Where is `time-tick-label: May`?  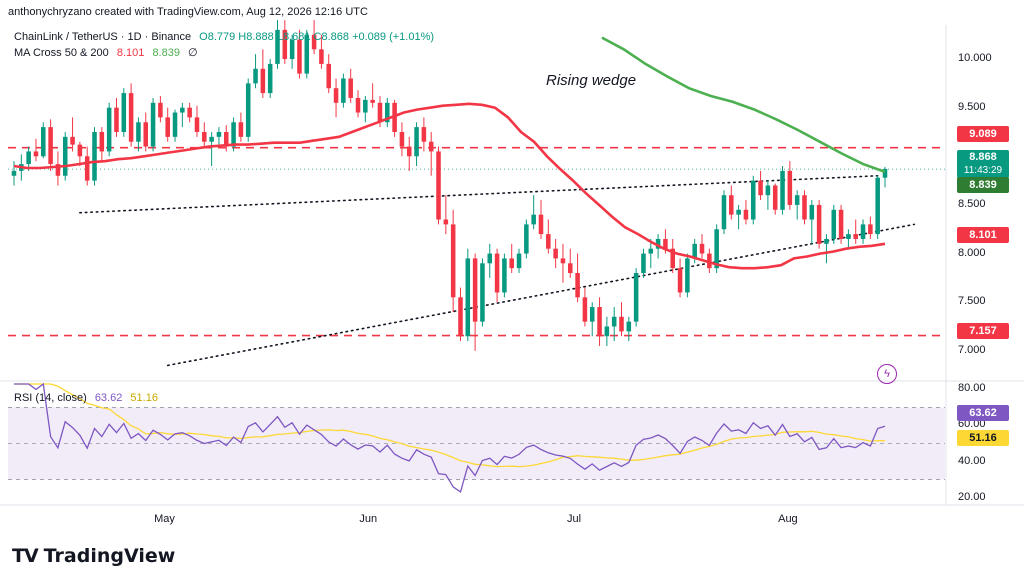 time-tick-label: May is located at coordinates (164, 519).